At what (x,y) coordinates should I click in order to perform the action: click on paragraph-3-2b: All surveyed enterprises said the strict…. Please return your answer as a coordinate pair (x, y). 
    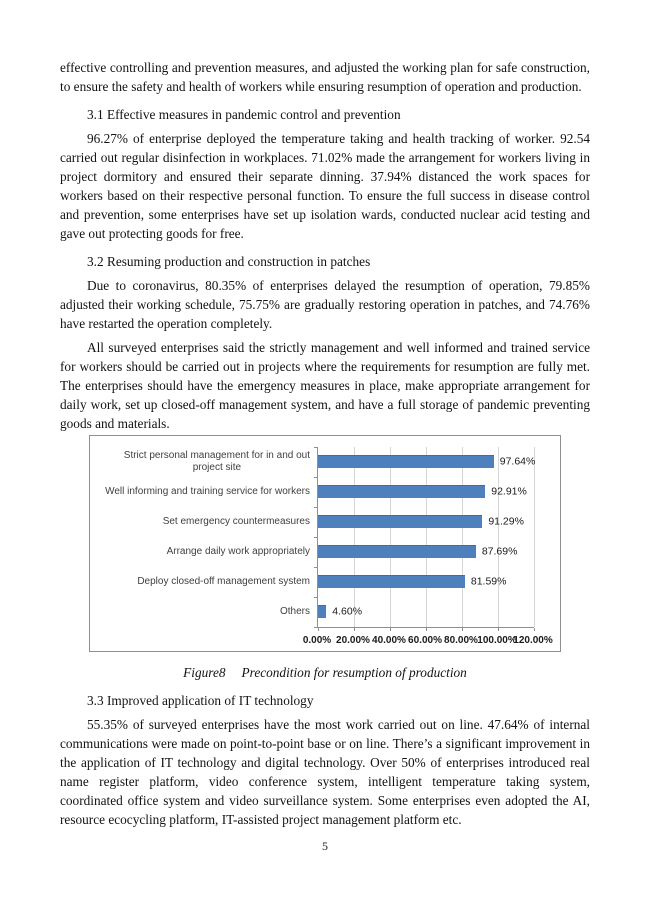
    Looking at the image, I should click on (325, 385).